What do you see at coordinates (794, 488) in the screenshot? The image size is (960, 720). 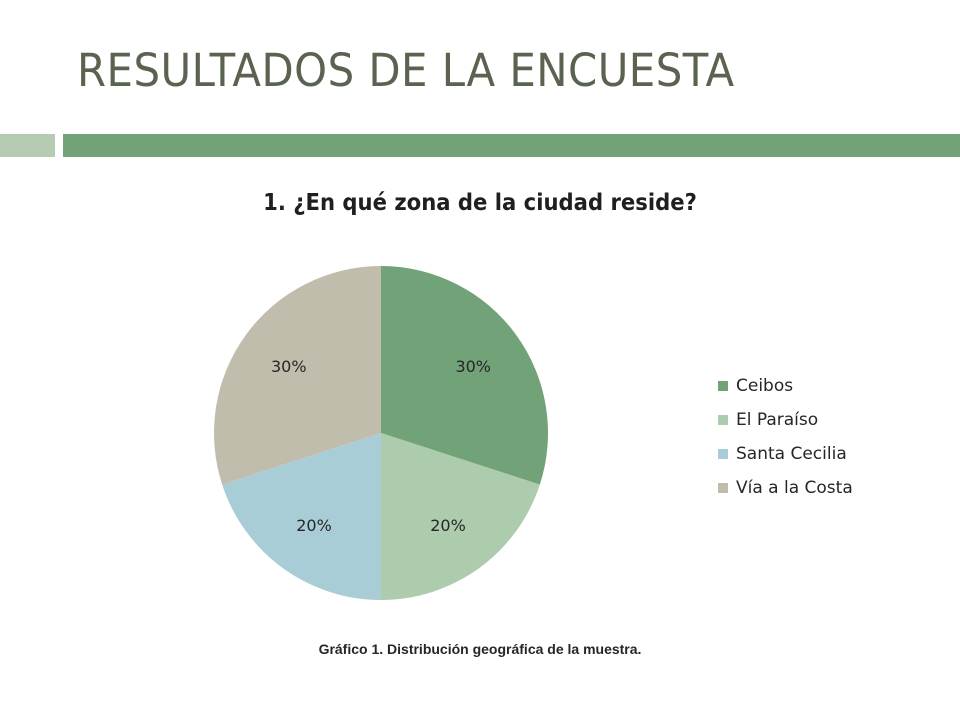 I see `legend-label: Vía a la Costa` at bounding box center [794, 488].